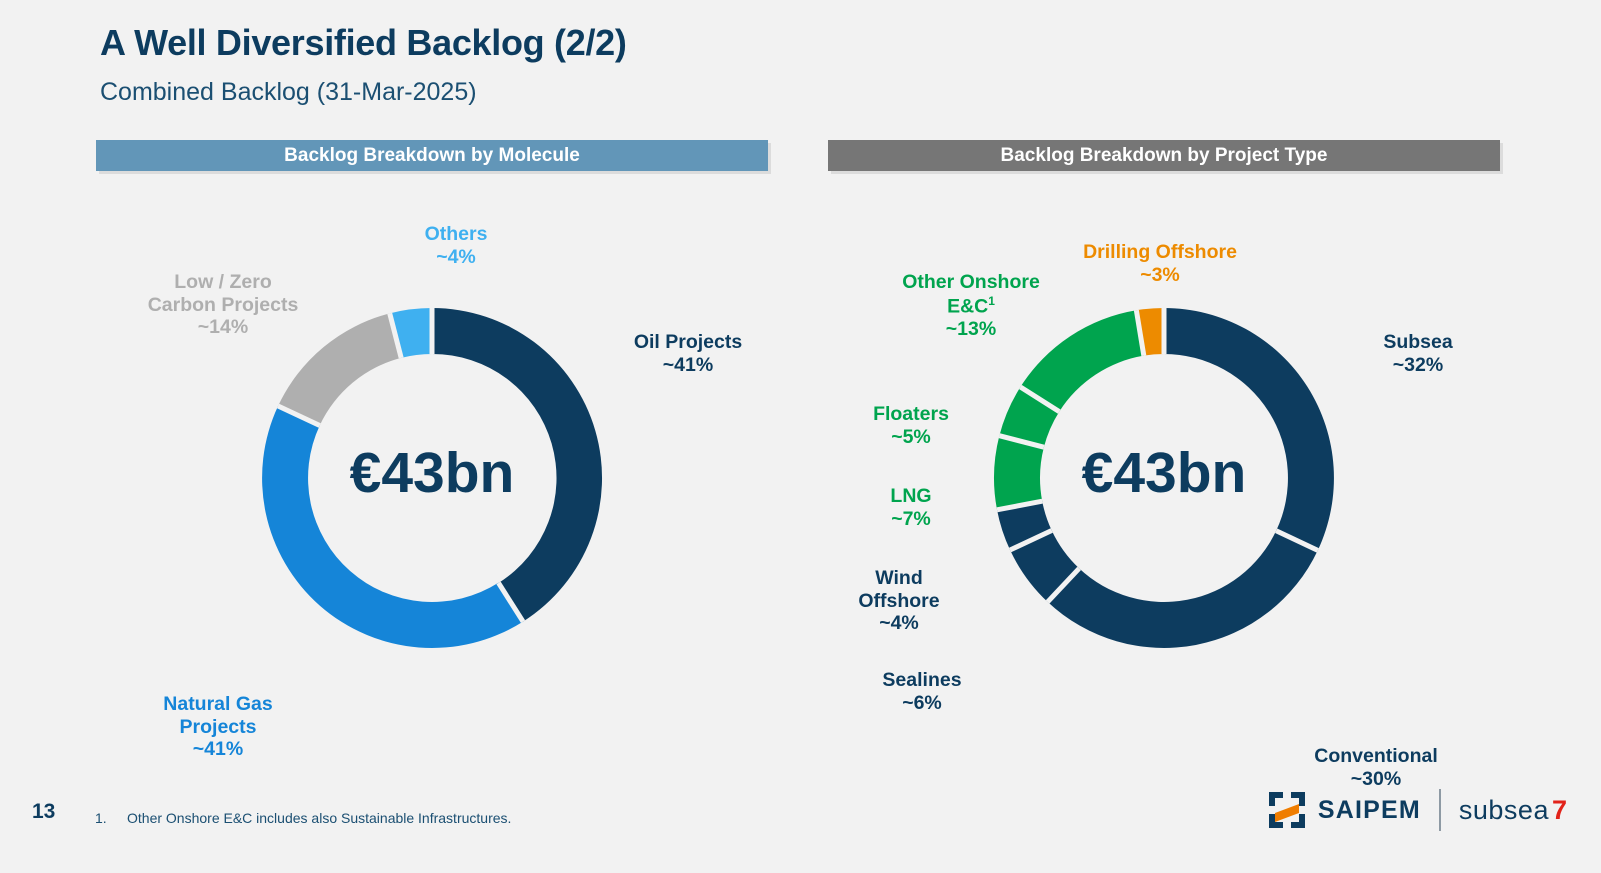 This screenshot has height=873, width=1601. I want to click on section-header-molecule-label: Backlog Breakdown by Molecule, so click(432, 155).